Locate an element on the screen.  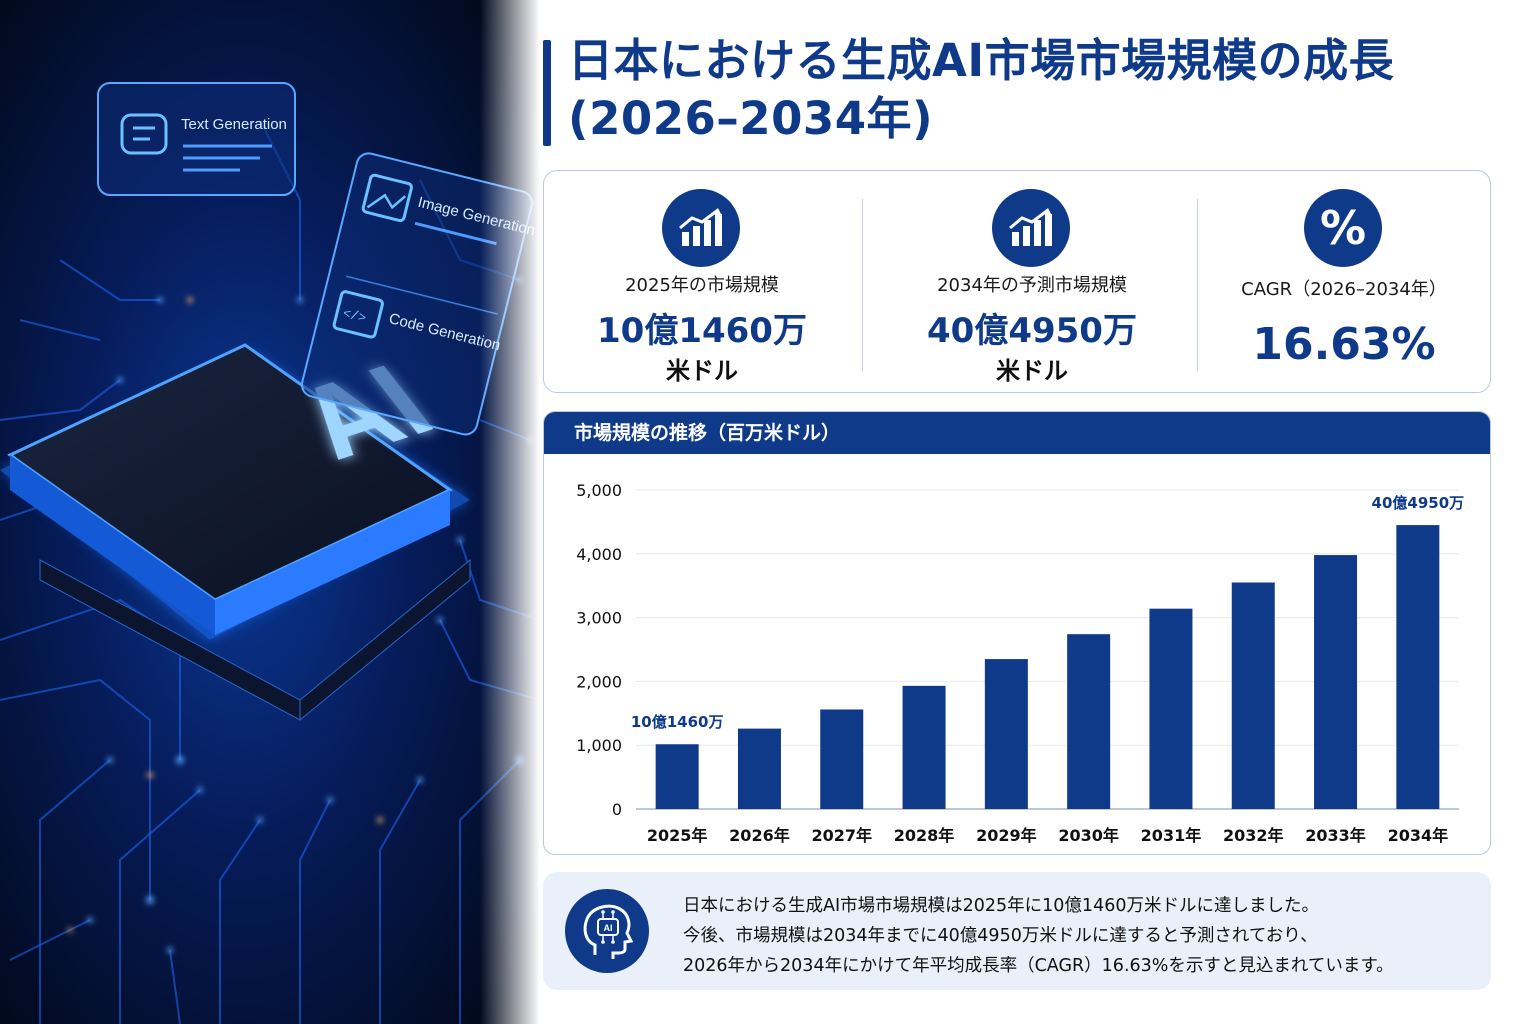
bar-2028年 is located at coordinates (924, 747).